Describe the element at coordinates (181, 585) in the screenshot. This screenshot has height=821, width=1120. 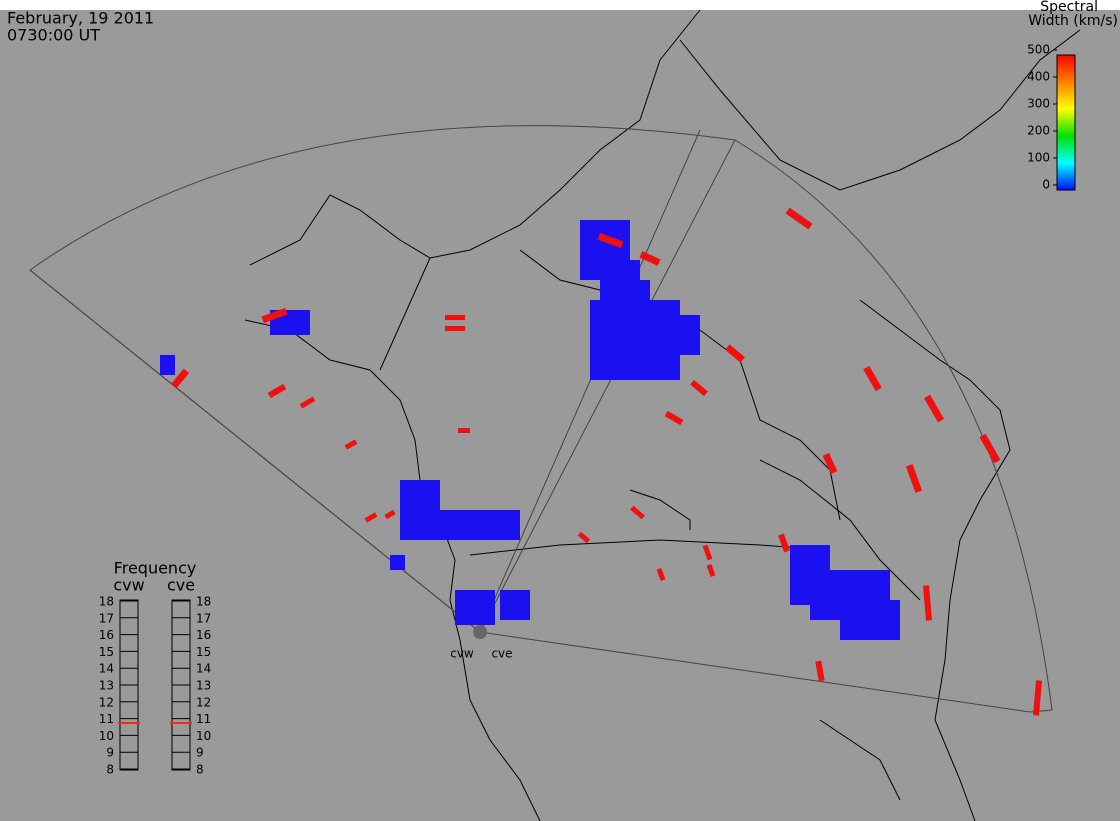
I see `radar-name: cve` at that location.